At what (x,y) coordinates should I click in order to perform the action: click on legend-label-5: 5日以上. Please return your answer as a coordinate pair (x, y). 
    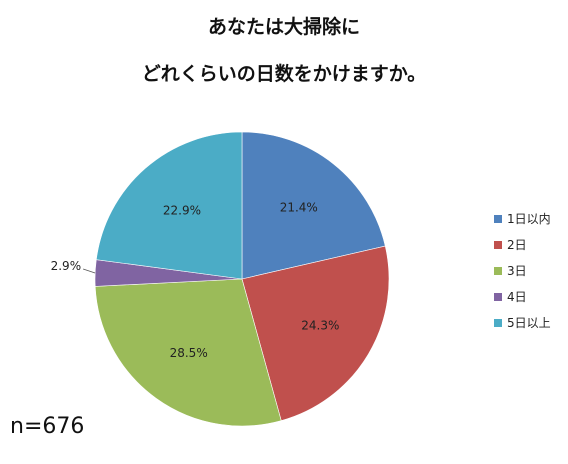
    Looking at the image, I should click on (529, 323).